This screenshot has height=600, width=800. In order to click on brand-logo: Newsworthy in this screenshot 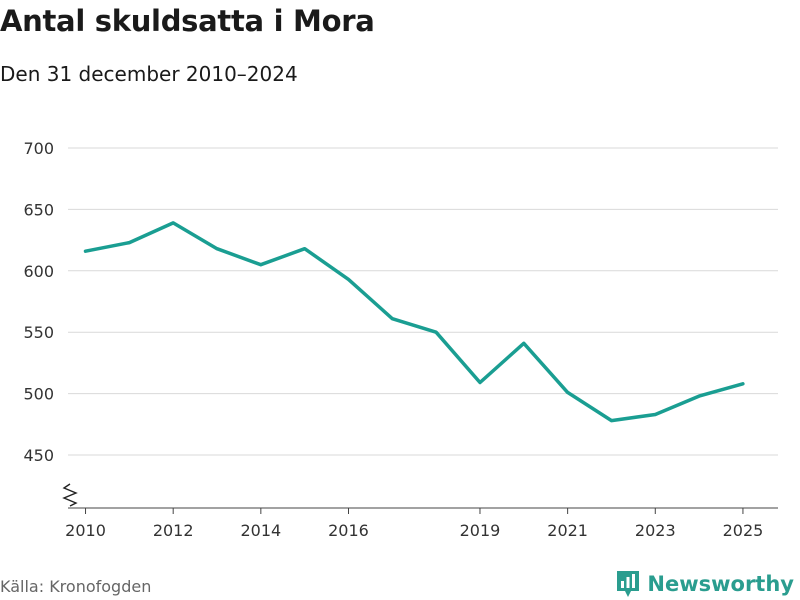, I will do `click(704, 584)`.